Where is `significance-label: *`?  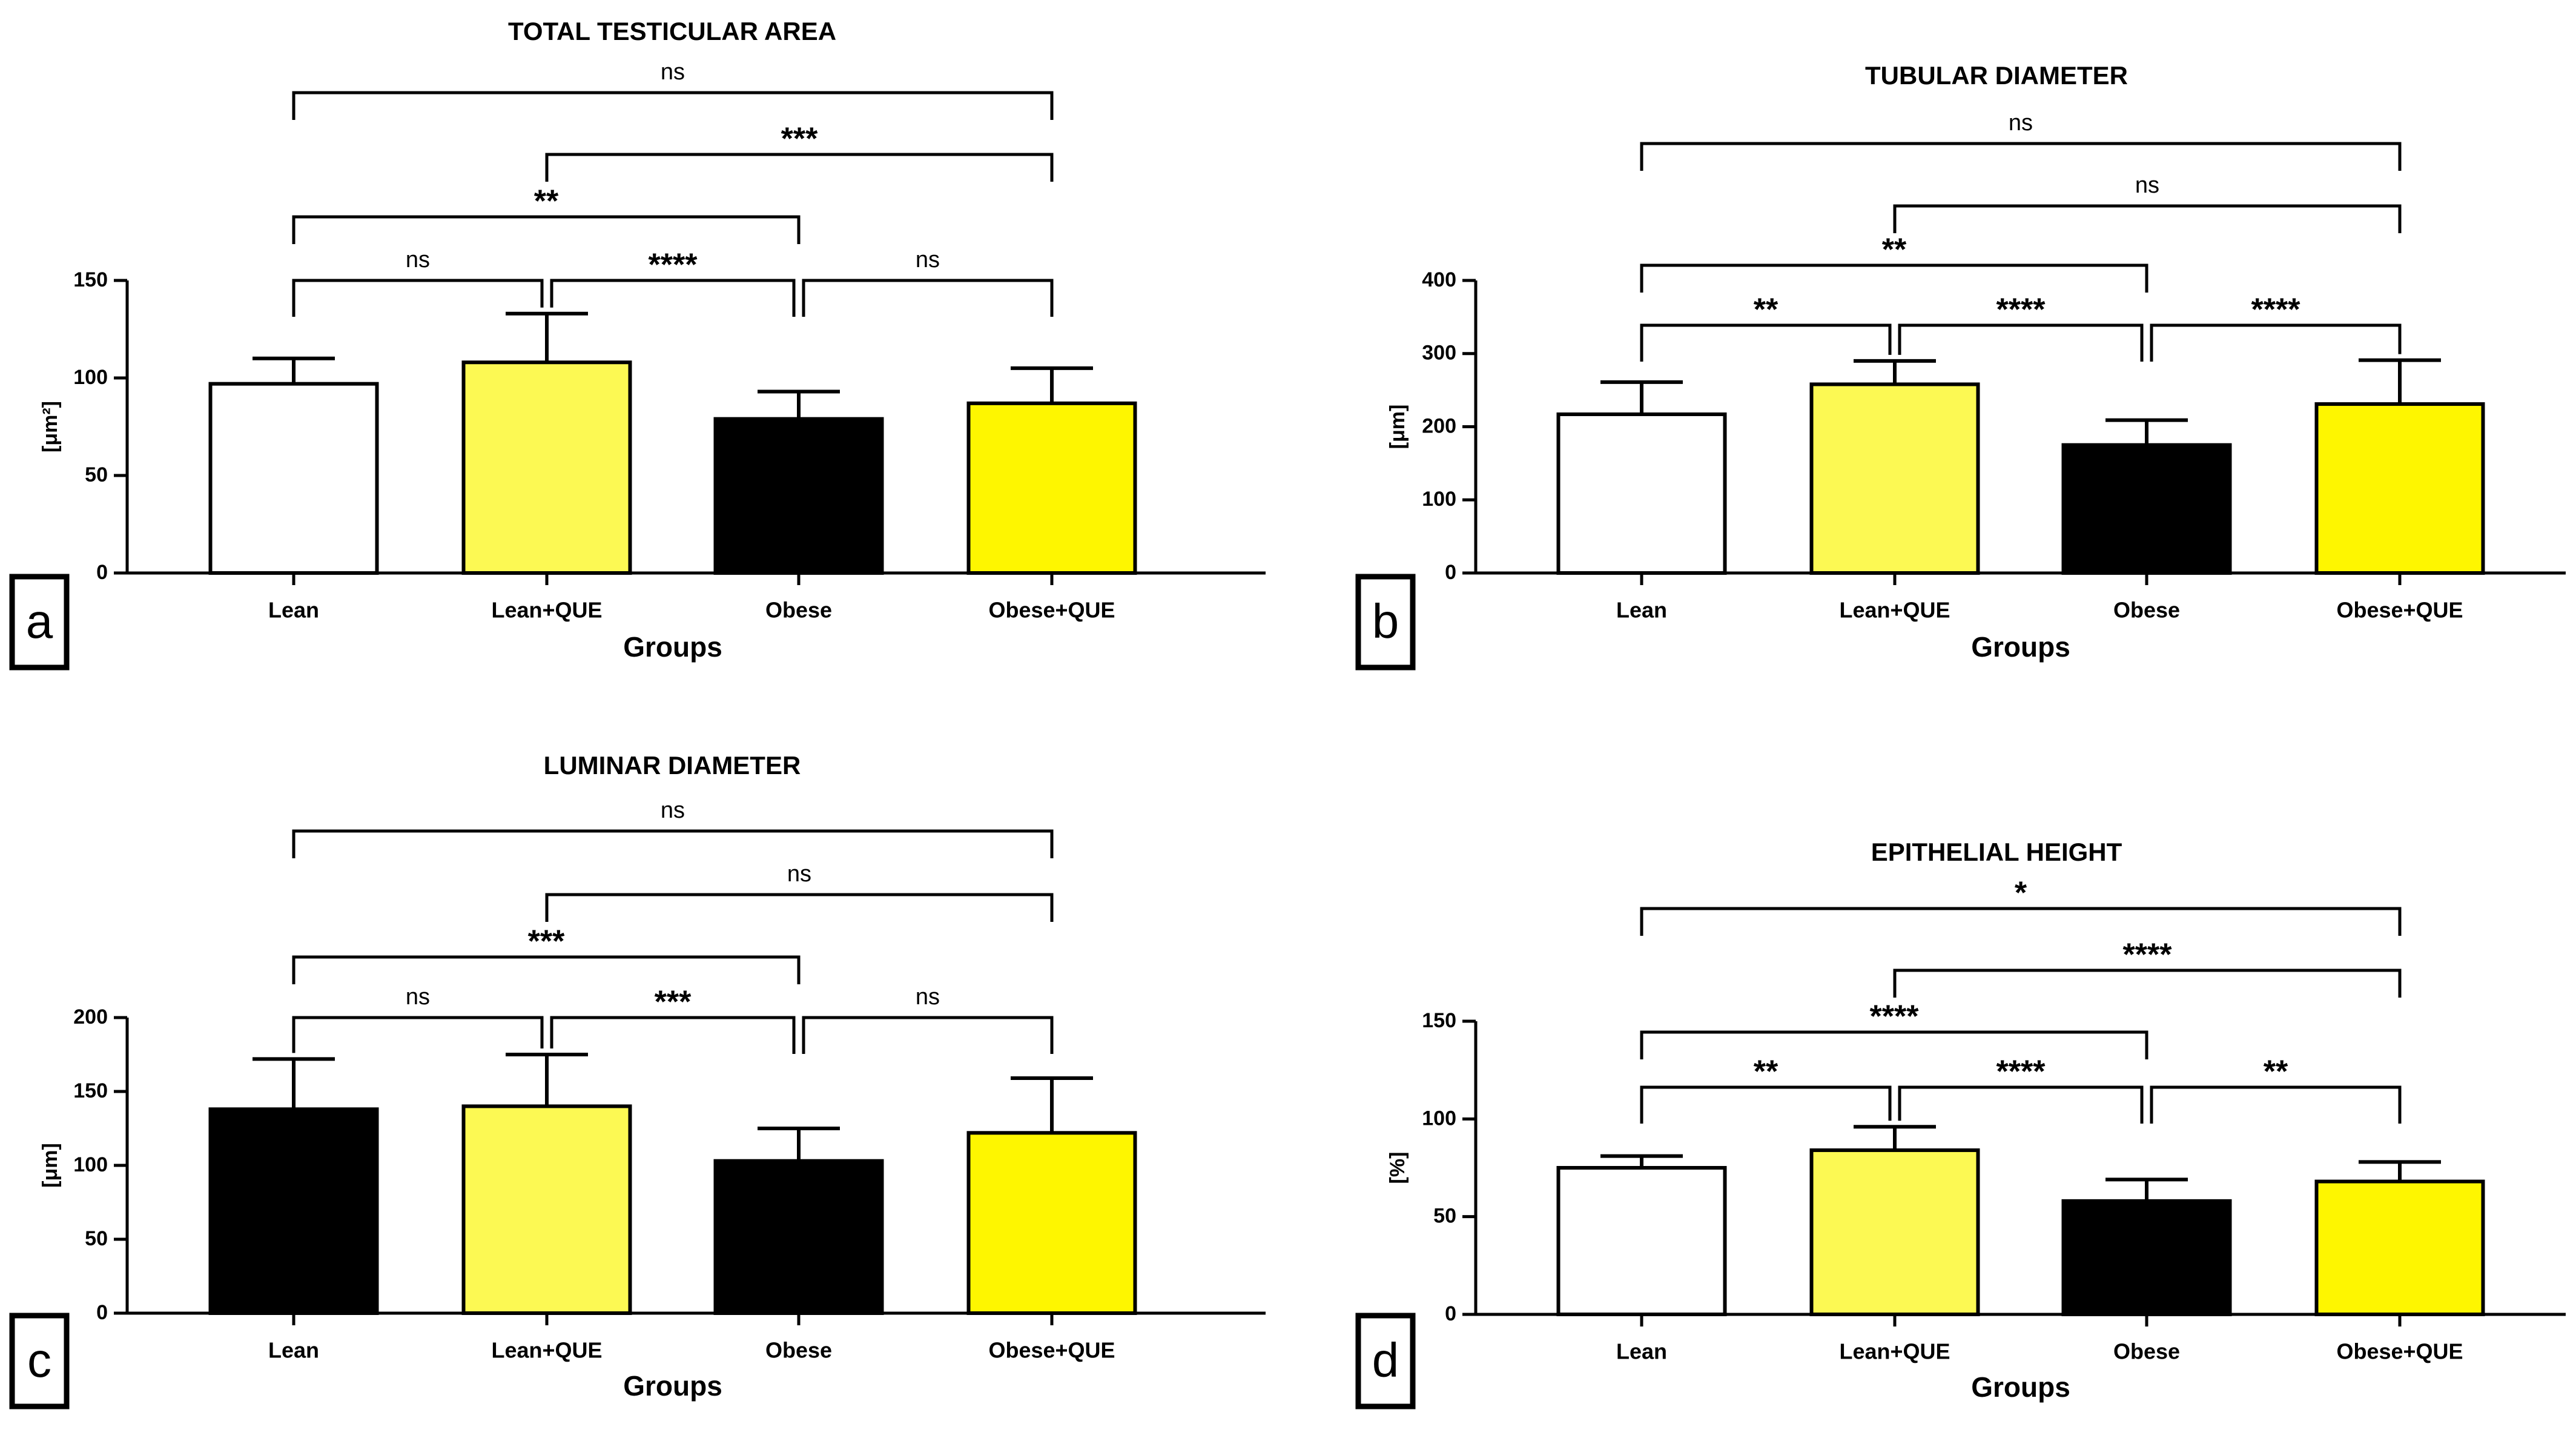 significance-label: * is located at coordinates (2021, 894).